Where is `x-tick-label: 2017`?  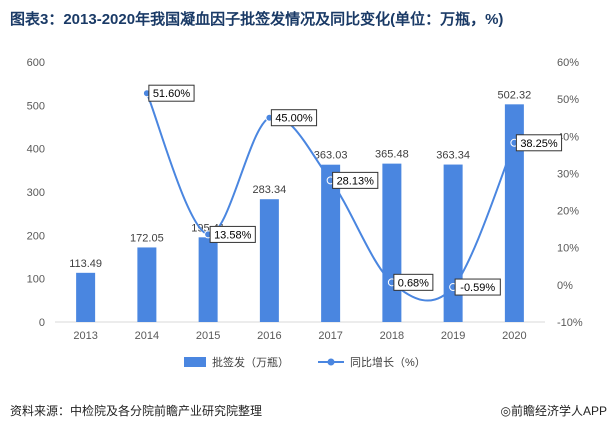 x-tick-label: 2017 is located at coordinates (330, 336).